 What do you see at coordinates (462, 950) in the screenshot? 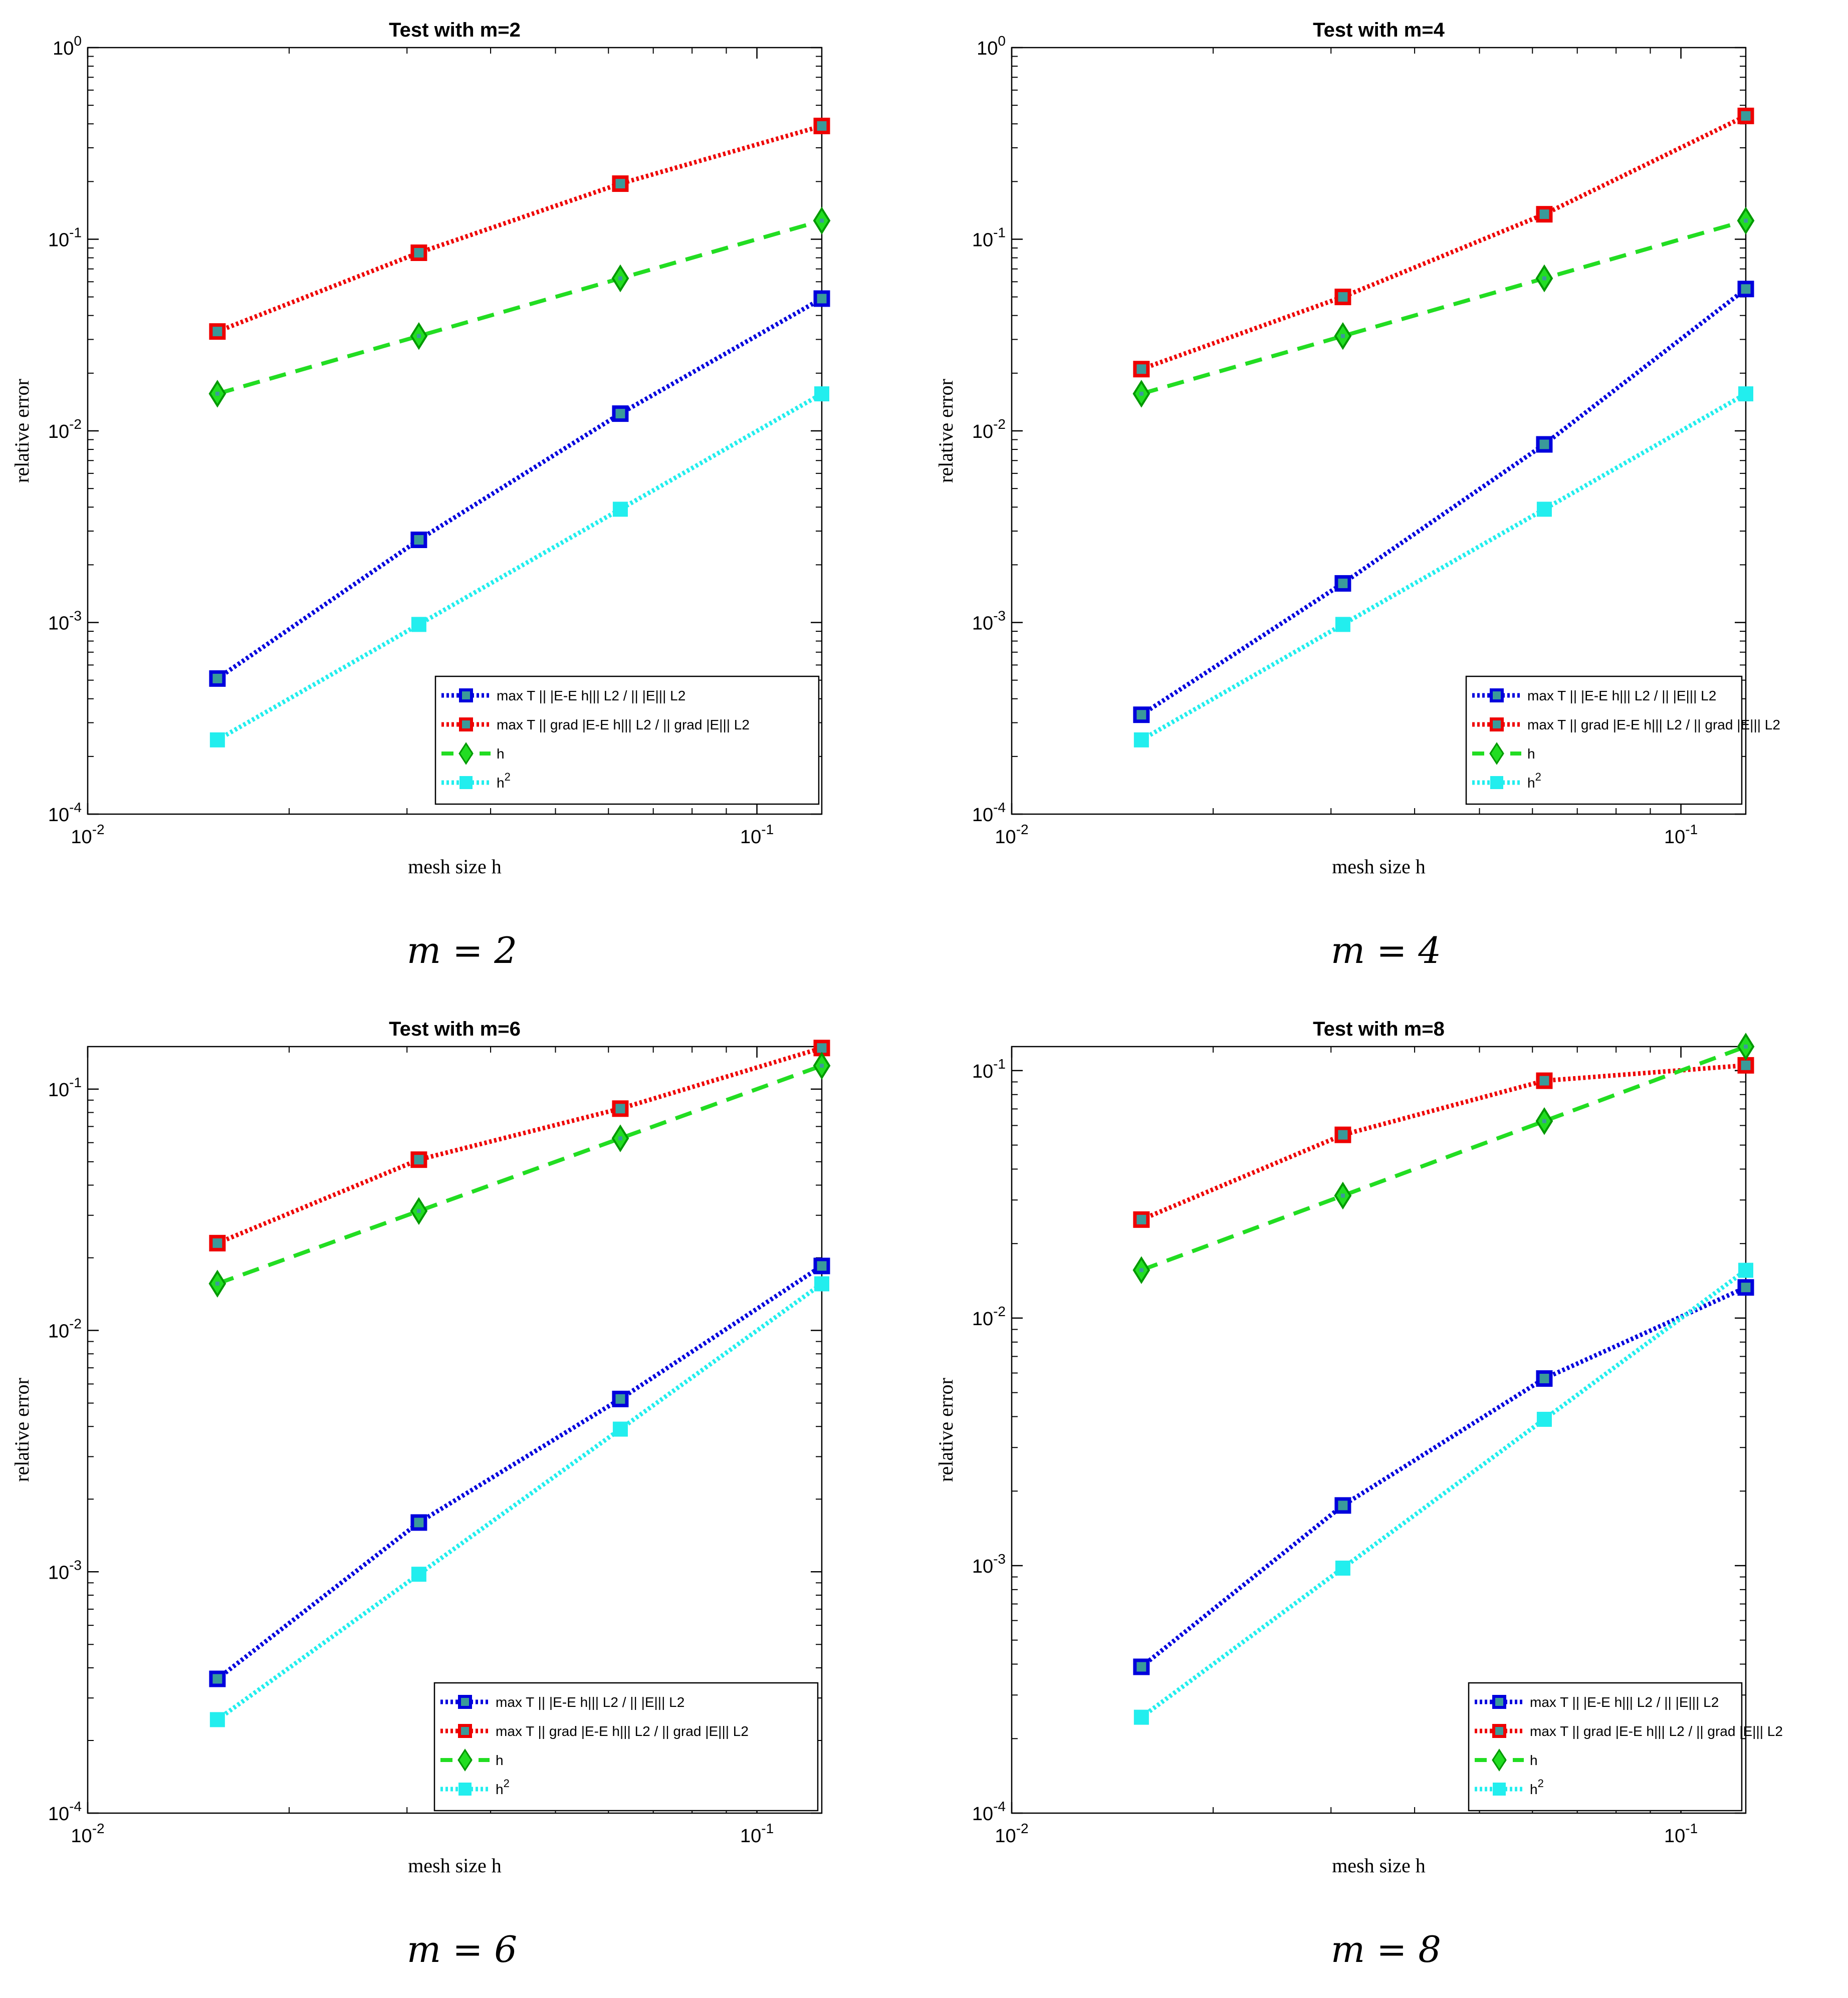
I see `caption-m2: m = 2` at bounding box center [462, 950].